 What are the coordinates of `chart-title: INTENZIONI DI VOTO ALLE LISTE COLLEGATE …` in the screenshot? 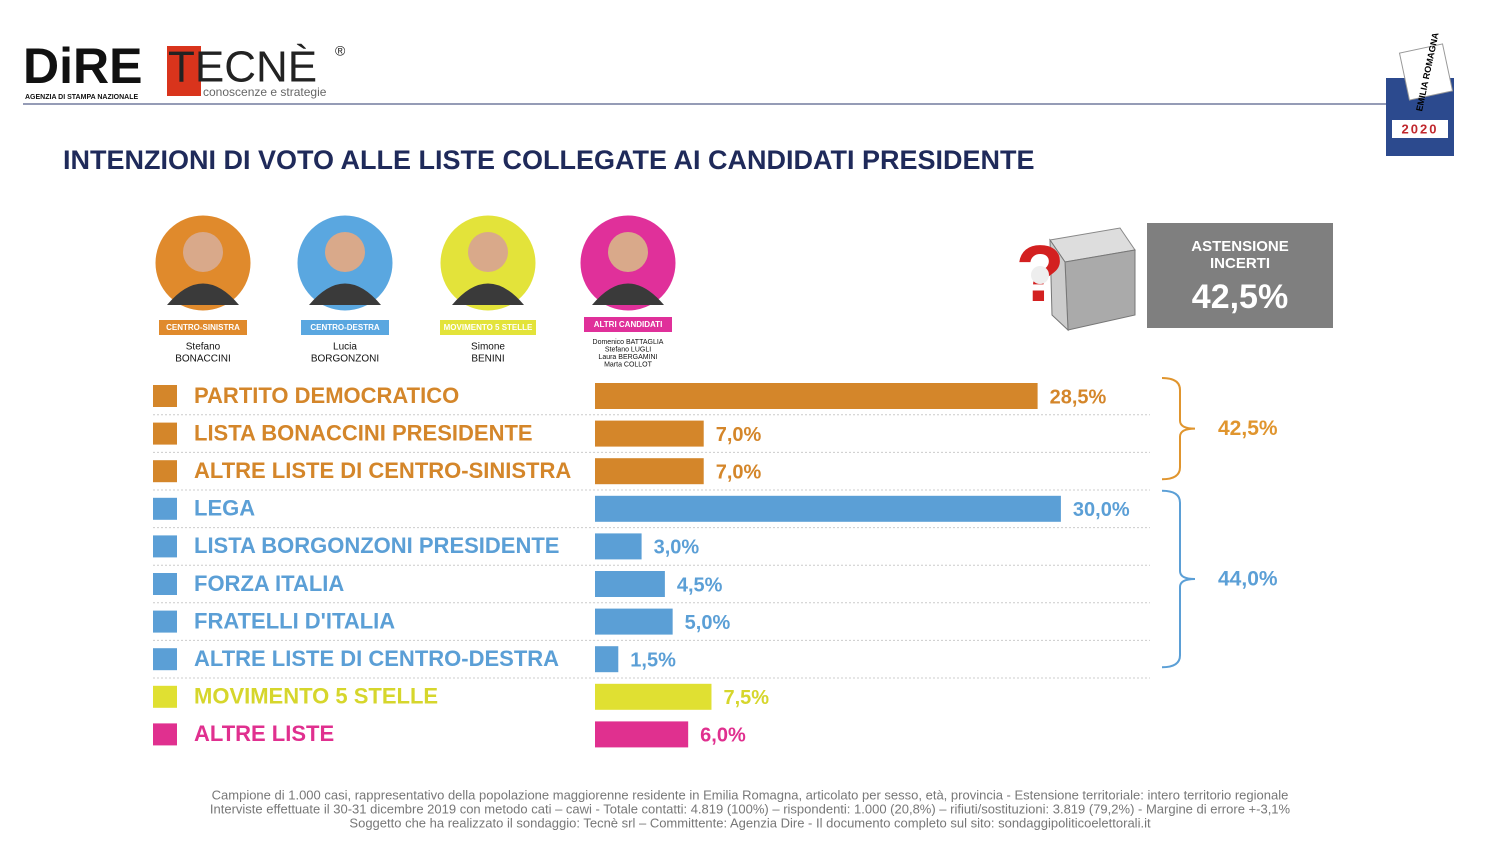 It's located at (549, 160).